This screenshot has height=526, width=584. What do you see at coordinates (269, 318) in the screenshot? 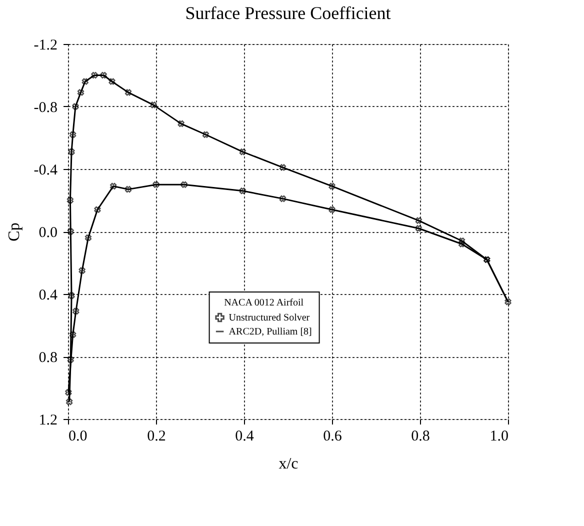
I see `legend-label: Unstructured Solver` at bounding box center [269, 318].